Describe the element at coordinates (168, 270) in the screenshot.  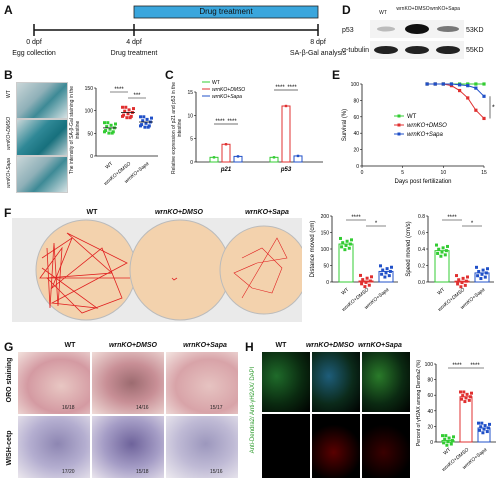
I see `tracking-plates` at that location.